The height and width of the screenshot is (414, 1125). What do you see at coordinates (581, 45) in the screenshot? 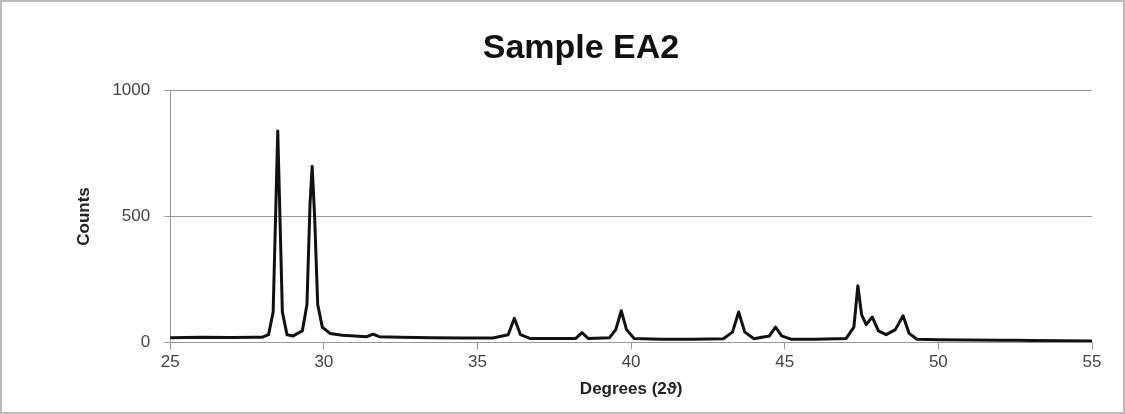
I see `chart-title: Sample EA2` at bounding box center [581, 45].